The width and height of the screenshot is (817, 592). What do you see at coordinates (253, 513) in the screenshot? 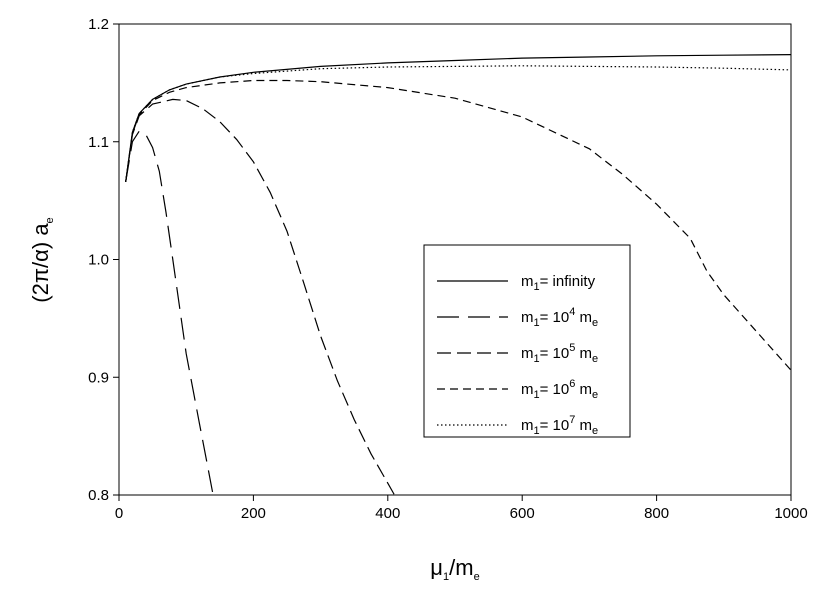
I see `x-tick-label: 200` at bounding box center [253, 513].